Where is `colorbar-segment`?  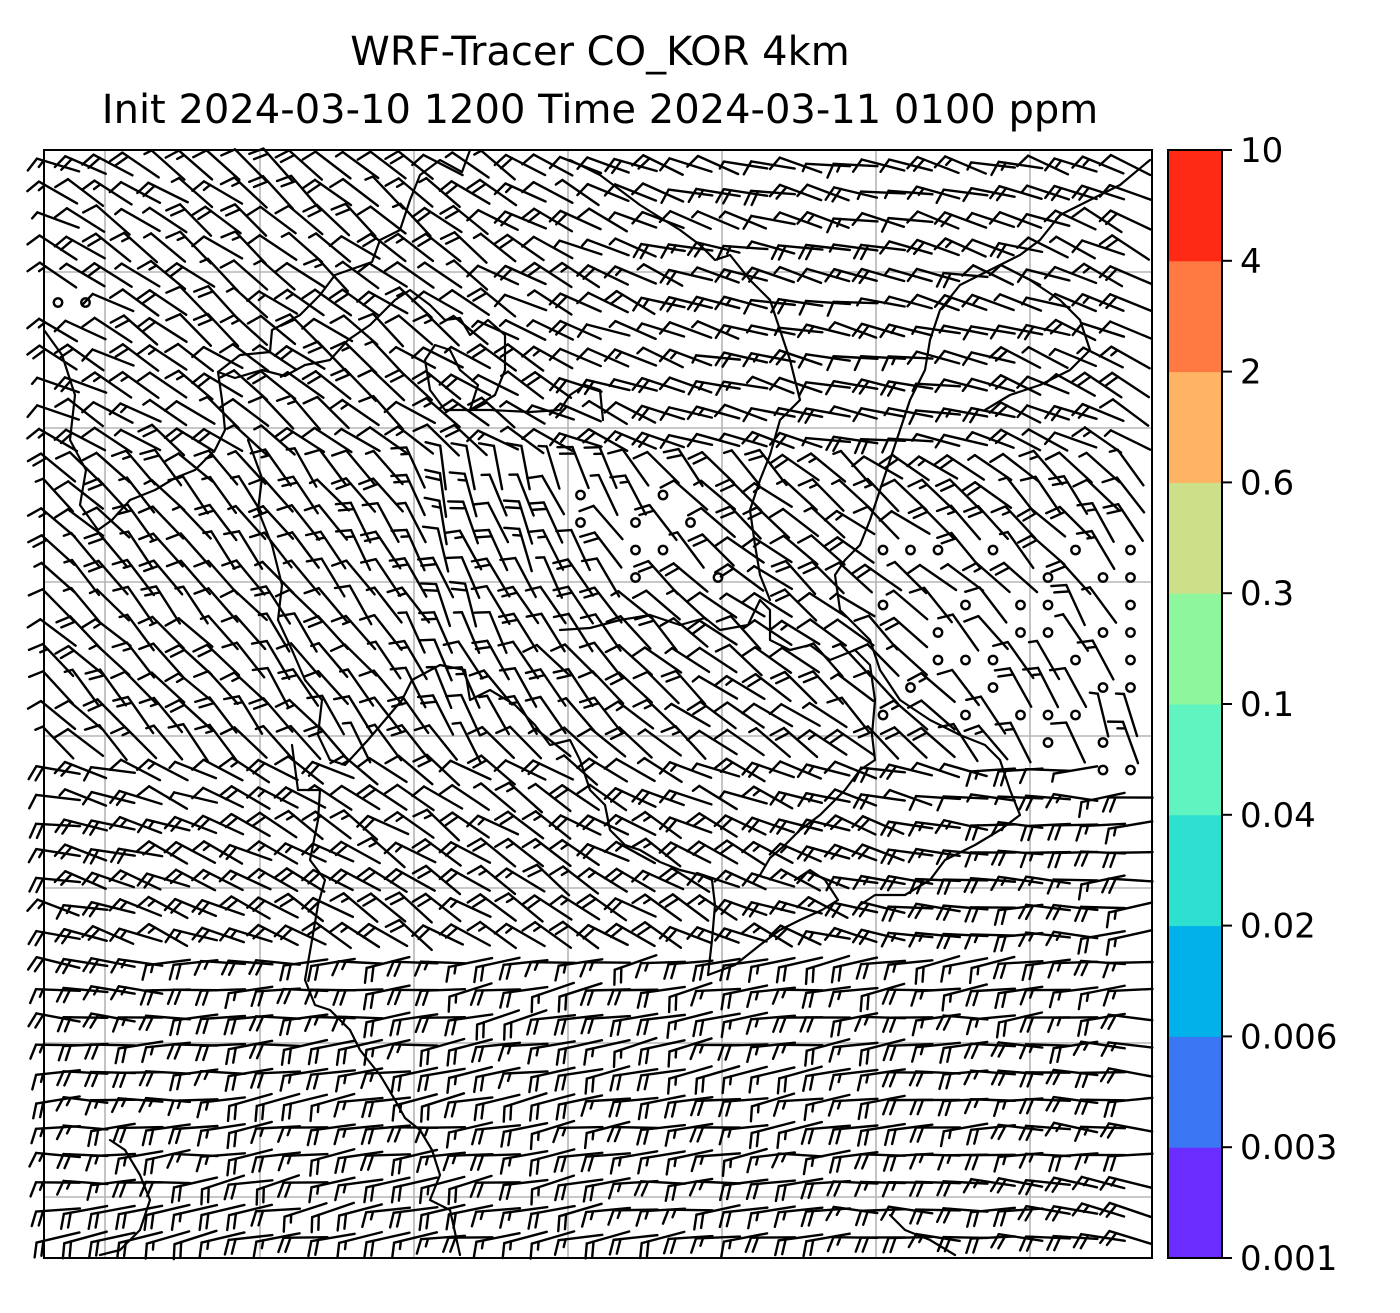
colorbar-segment is located at coordinates (1195, 870).